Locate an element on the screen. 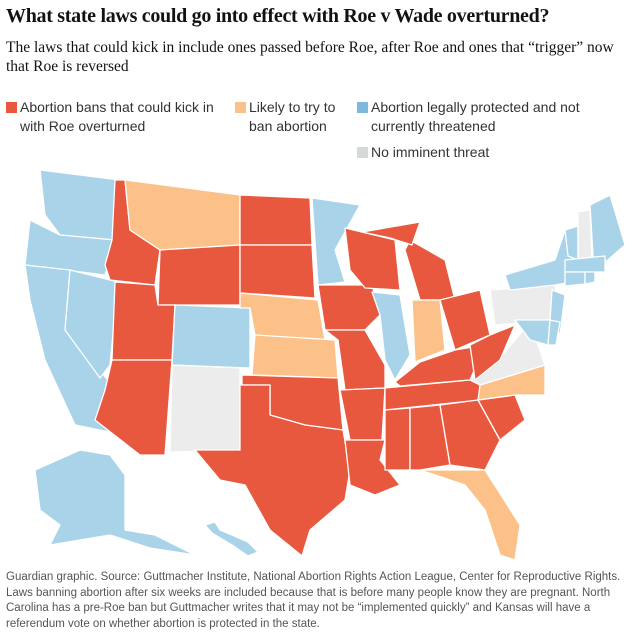 The width and height of the screenshot is (632, 635). state-wv is located at coordinates (492, 352).